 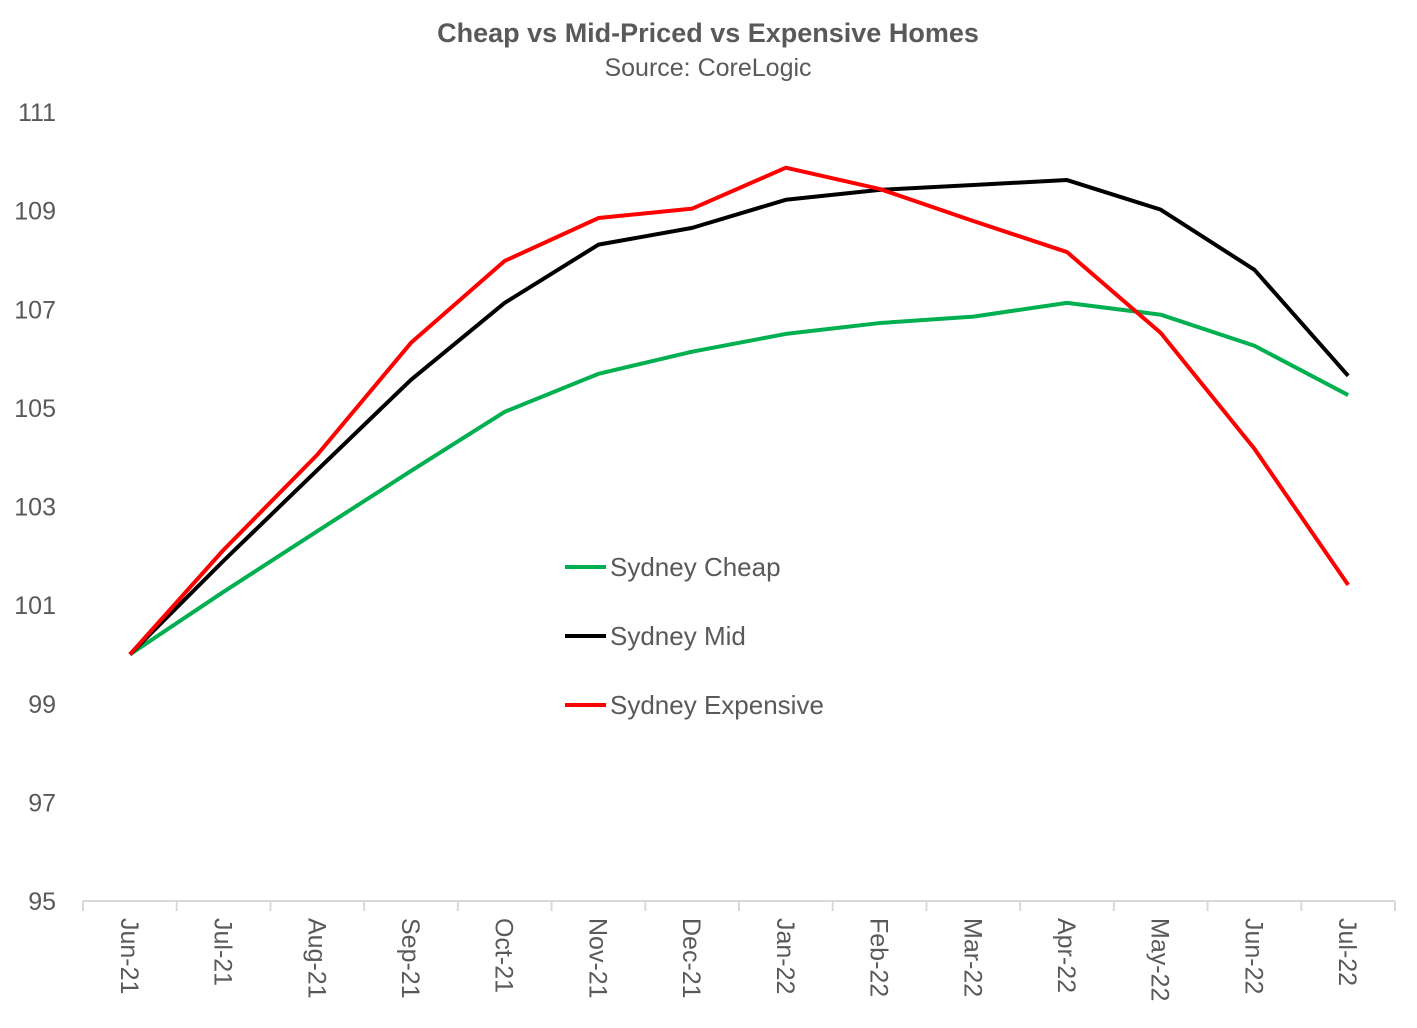 I want to click on legend-item: Sydney Mid, so click(x=655, y=636).